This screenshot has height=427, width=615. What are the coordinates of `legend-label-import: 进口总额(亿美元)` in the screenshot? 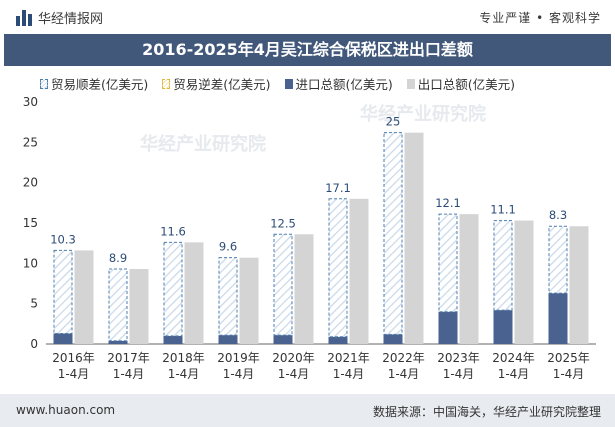 It's located at (344, 84).